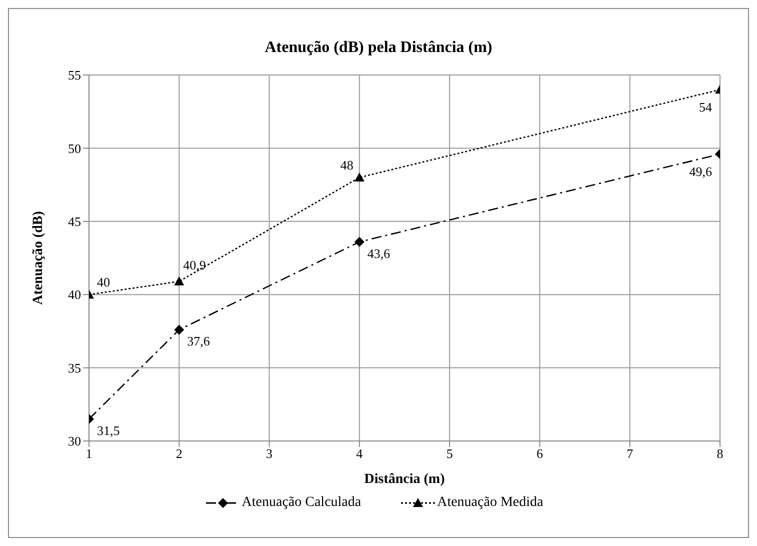 The width and height of the screenshot is (757, 546). Describe the element at coordinates (74, 148) in the screenshot. I see `y-tick-label: 50` at that location.